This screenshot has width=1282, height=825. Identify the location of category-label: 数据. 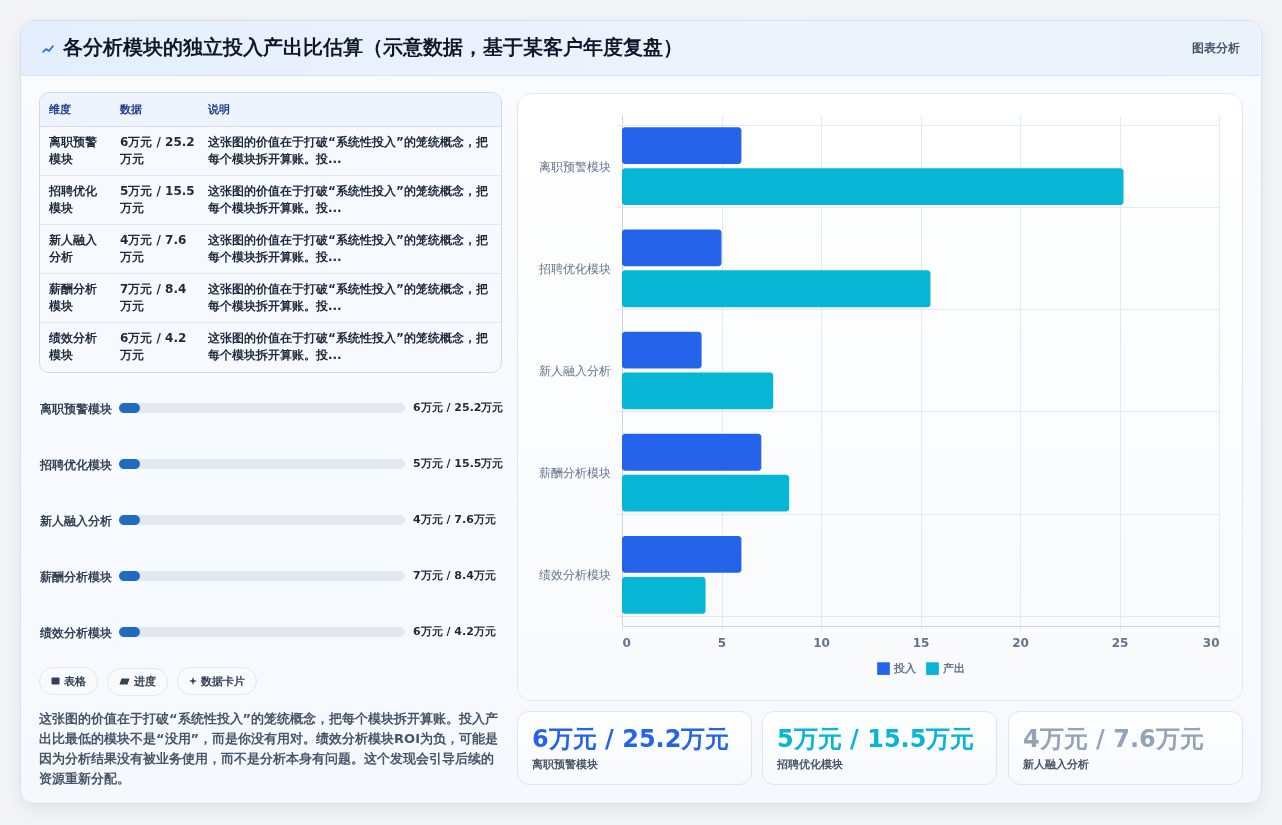
(155, 110).